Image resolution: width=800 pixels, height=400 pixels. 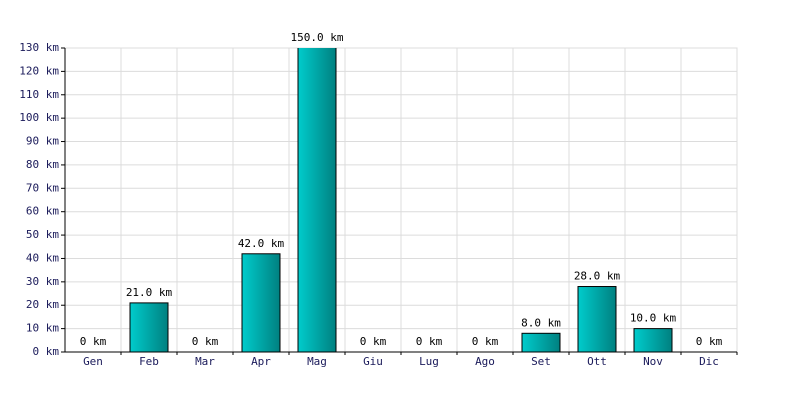 What do you see at coordinates (42, 234) in the screenshot?
I see `y-tick-label: 50 km` at bounding box center [42, 234].